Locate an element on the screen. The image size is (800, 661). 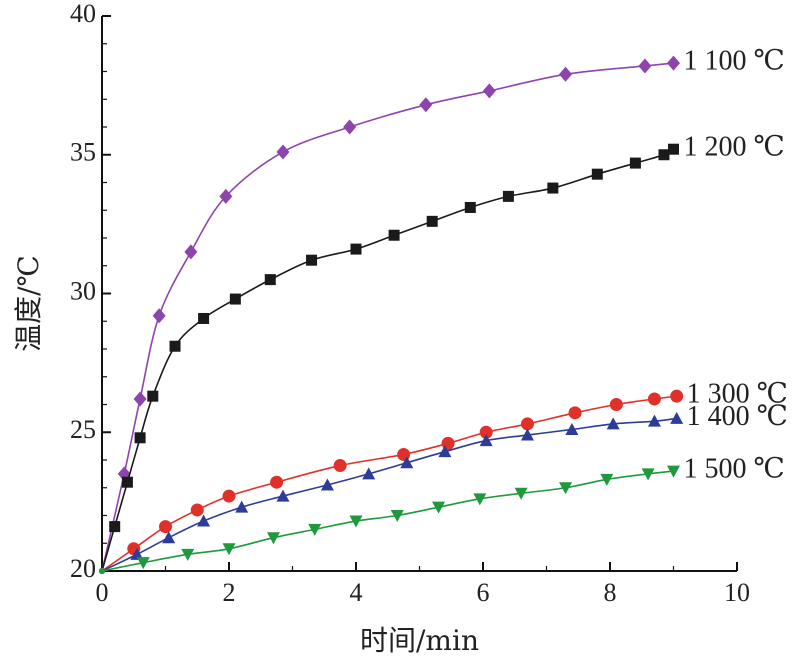
x-tick-label: 8 is located at coordinates (610, 592).